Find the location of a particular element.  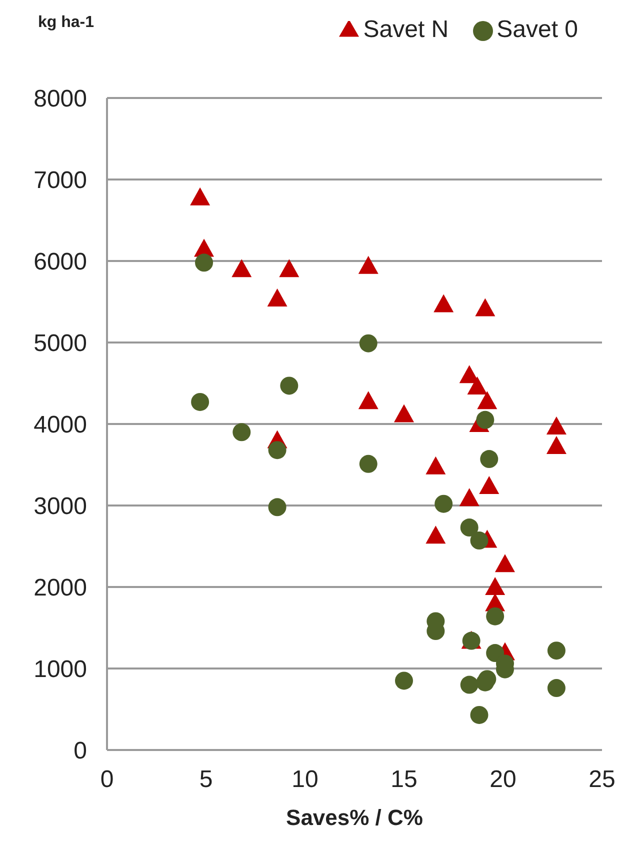

x-tick-label: 20 is located at coordinates (503, 780).